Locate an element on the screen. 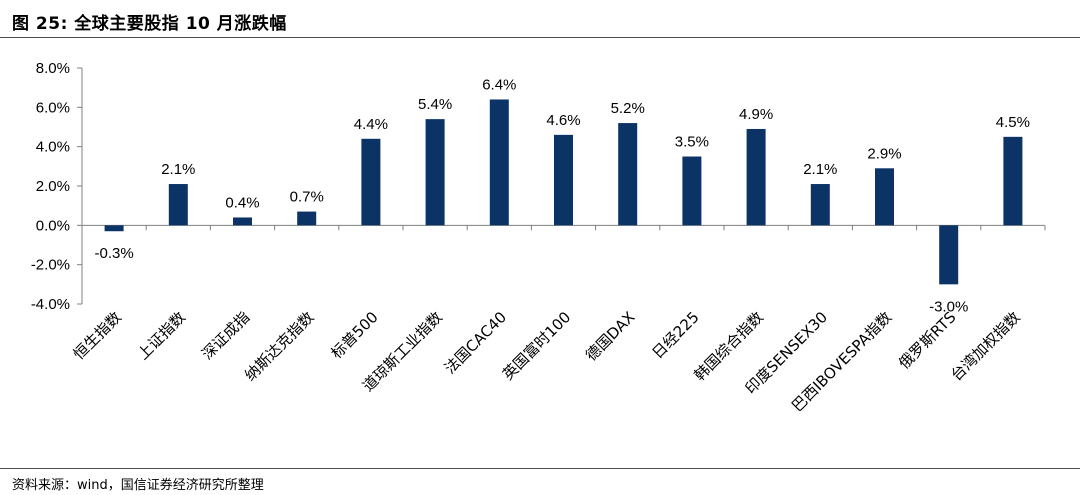 This screenshot has height=495, width=1080. y-tick-label: -4.0% is located at coordinates (50, 304).